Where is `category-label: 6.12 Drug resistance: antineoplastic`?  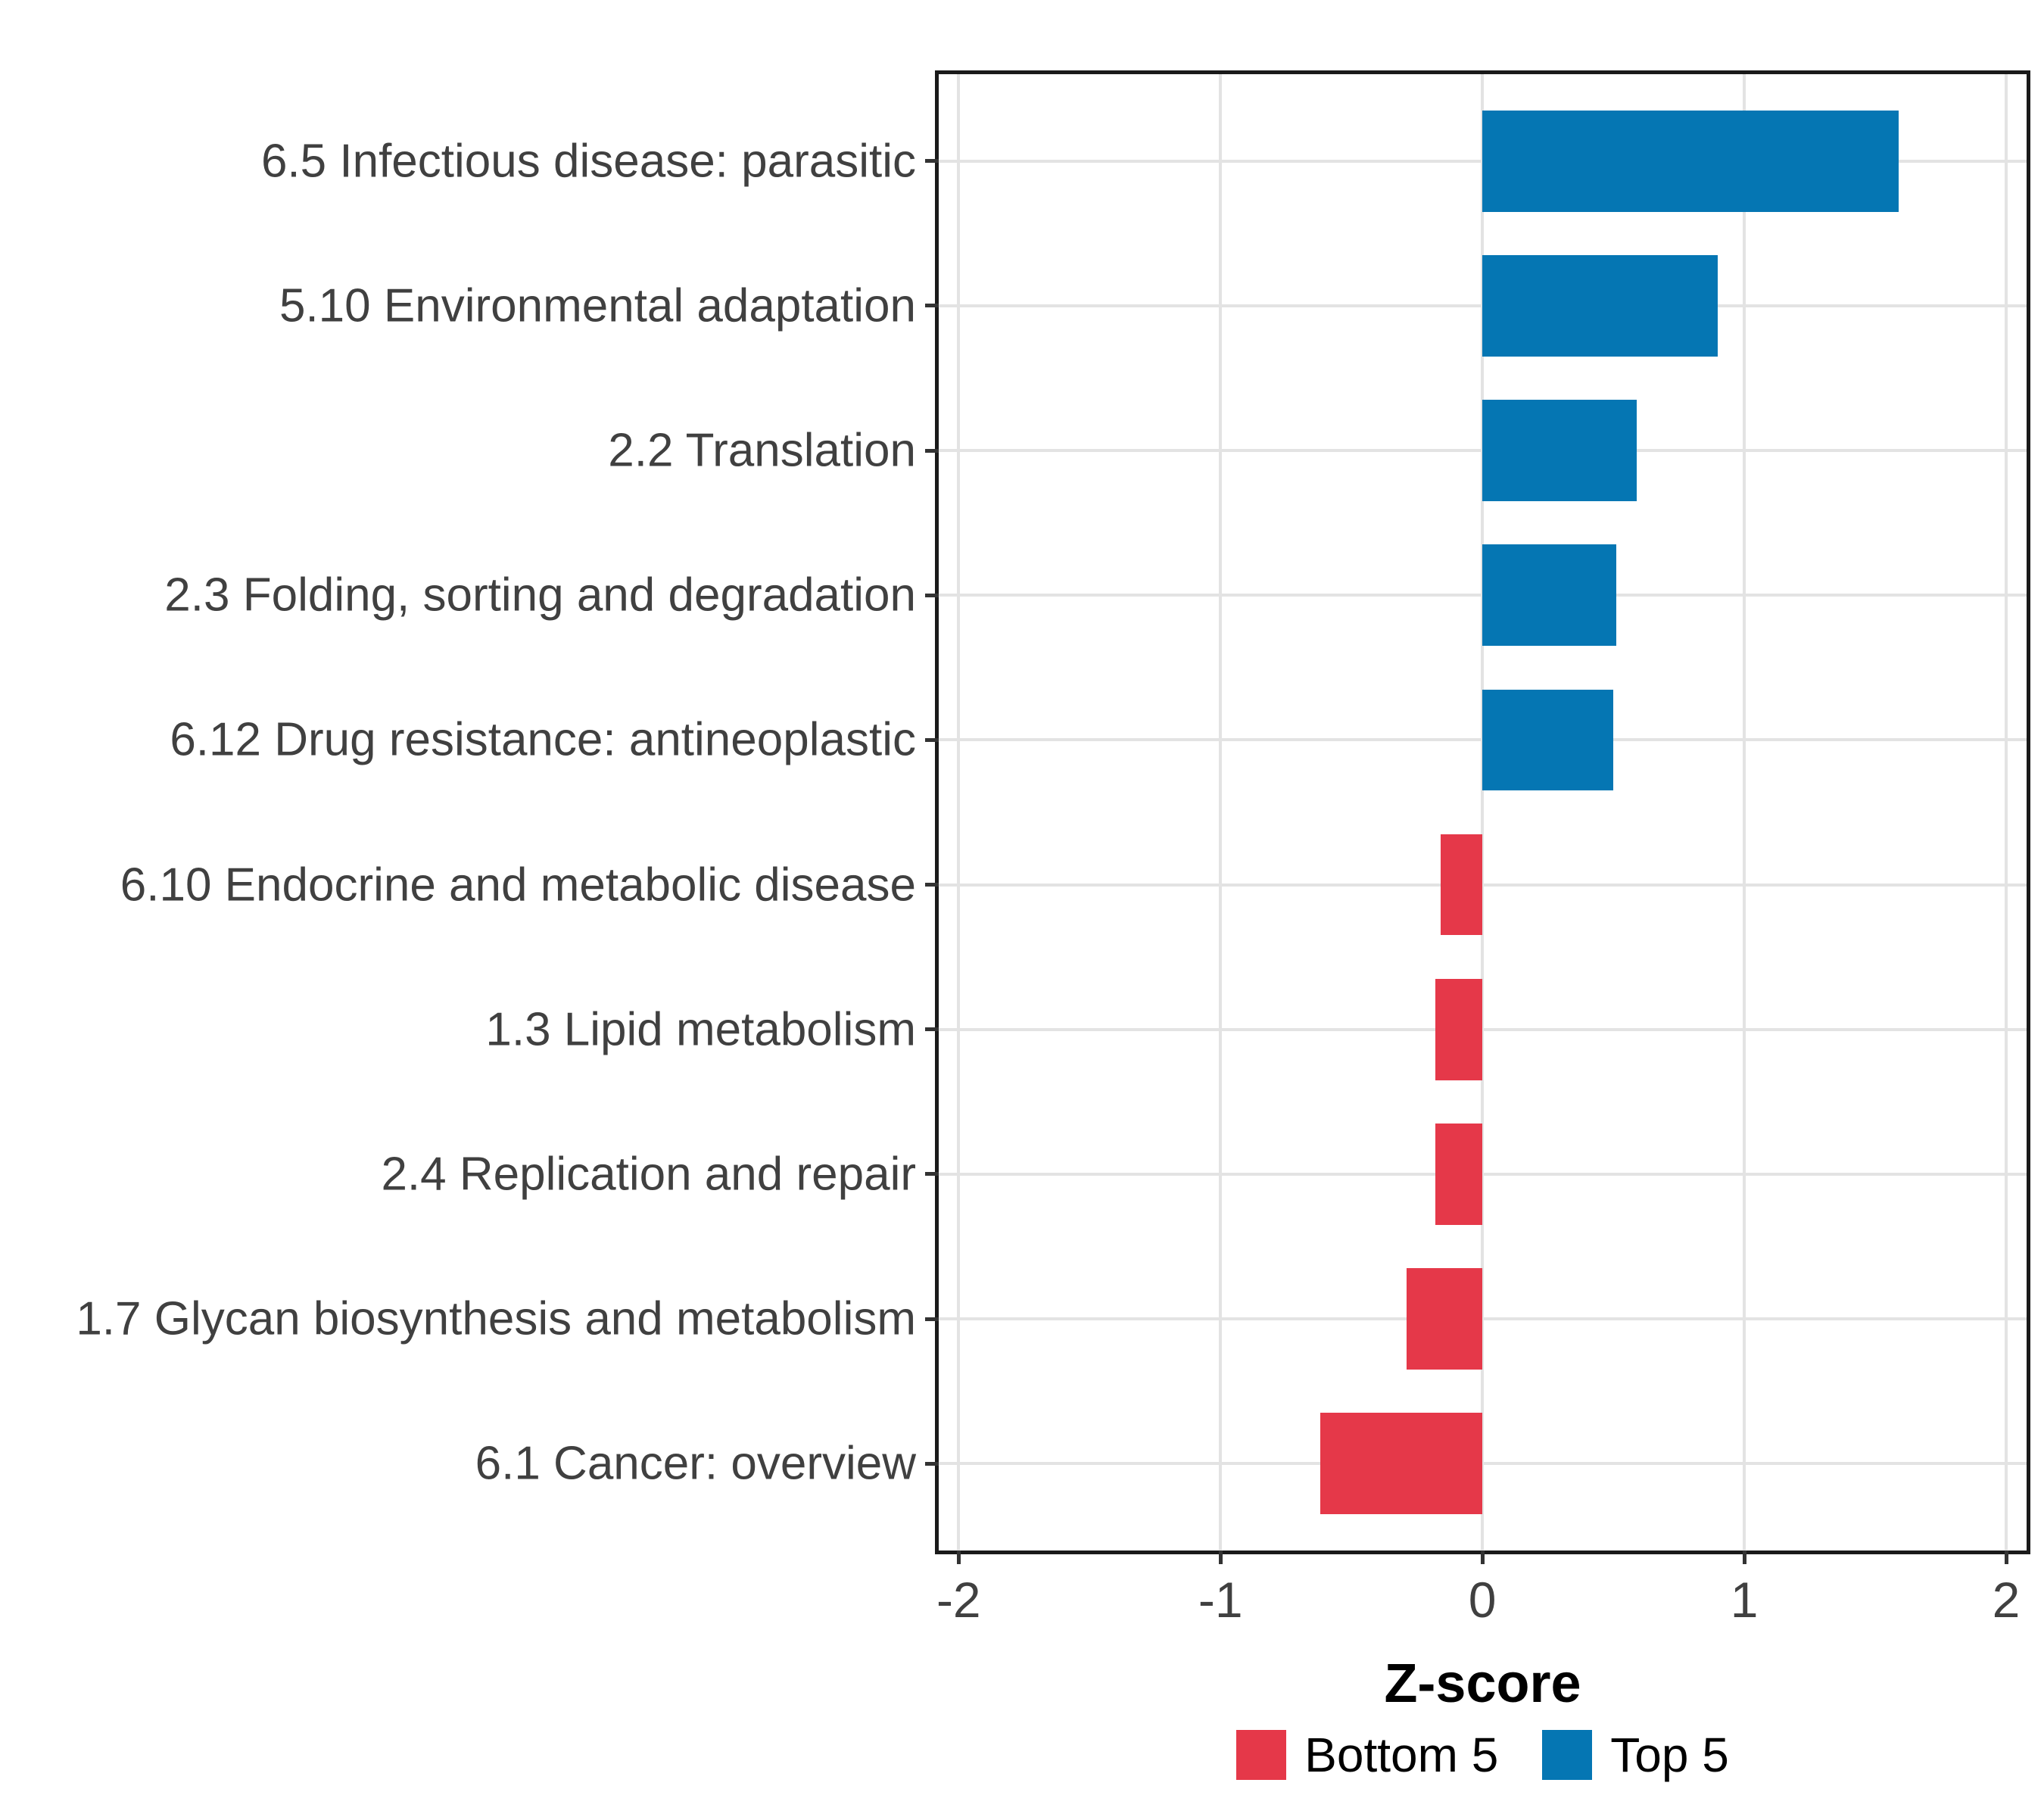 category-label: 6.12 Drug resistance: antineoplastic is located at coordinates (543, 739).